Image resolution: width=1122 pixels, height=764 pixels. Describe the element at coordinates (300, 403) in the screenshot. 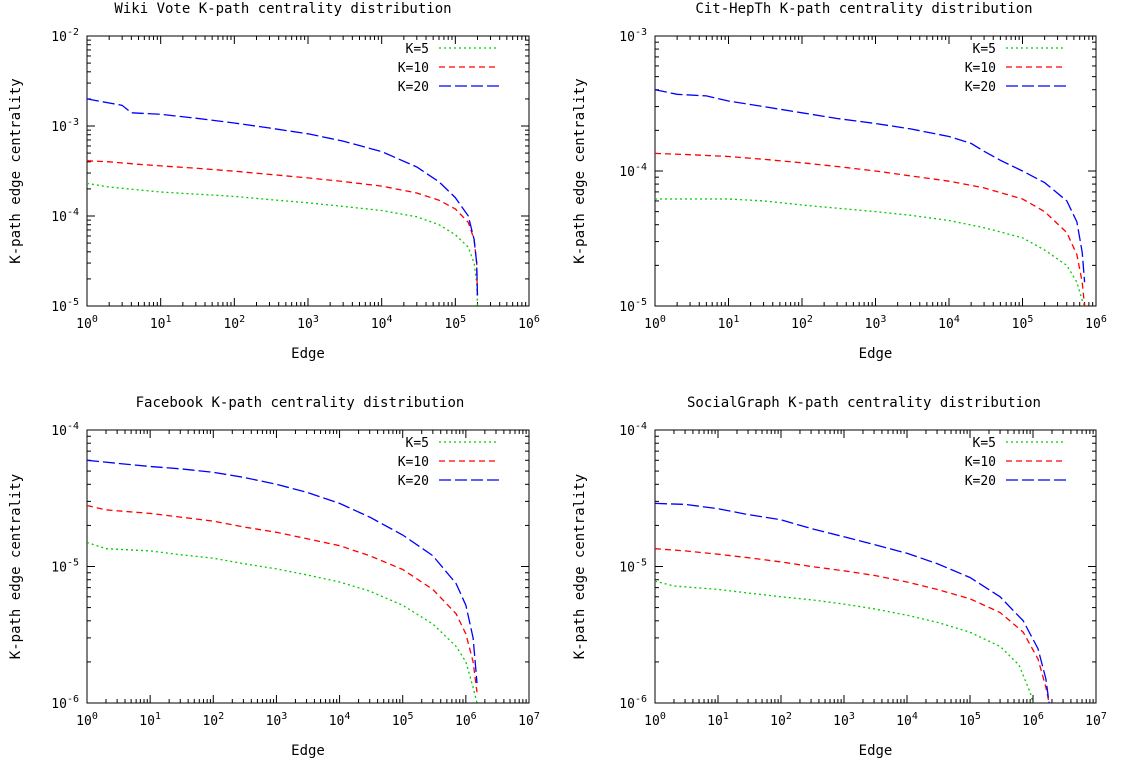

I see `chart-title: Facebook K-path centrality distribution` at that location.